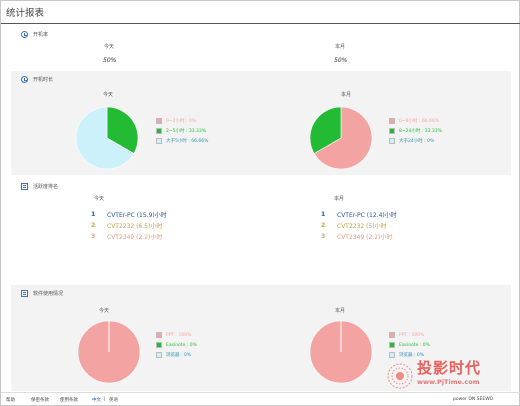  What do you see at coordinates (260, 399) in the screenshot?
I see `footer: 帮助 保密条款 使用条款 中文 | 英语 power ON SEEWO` at bounding box center [260, 399].